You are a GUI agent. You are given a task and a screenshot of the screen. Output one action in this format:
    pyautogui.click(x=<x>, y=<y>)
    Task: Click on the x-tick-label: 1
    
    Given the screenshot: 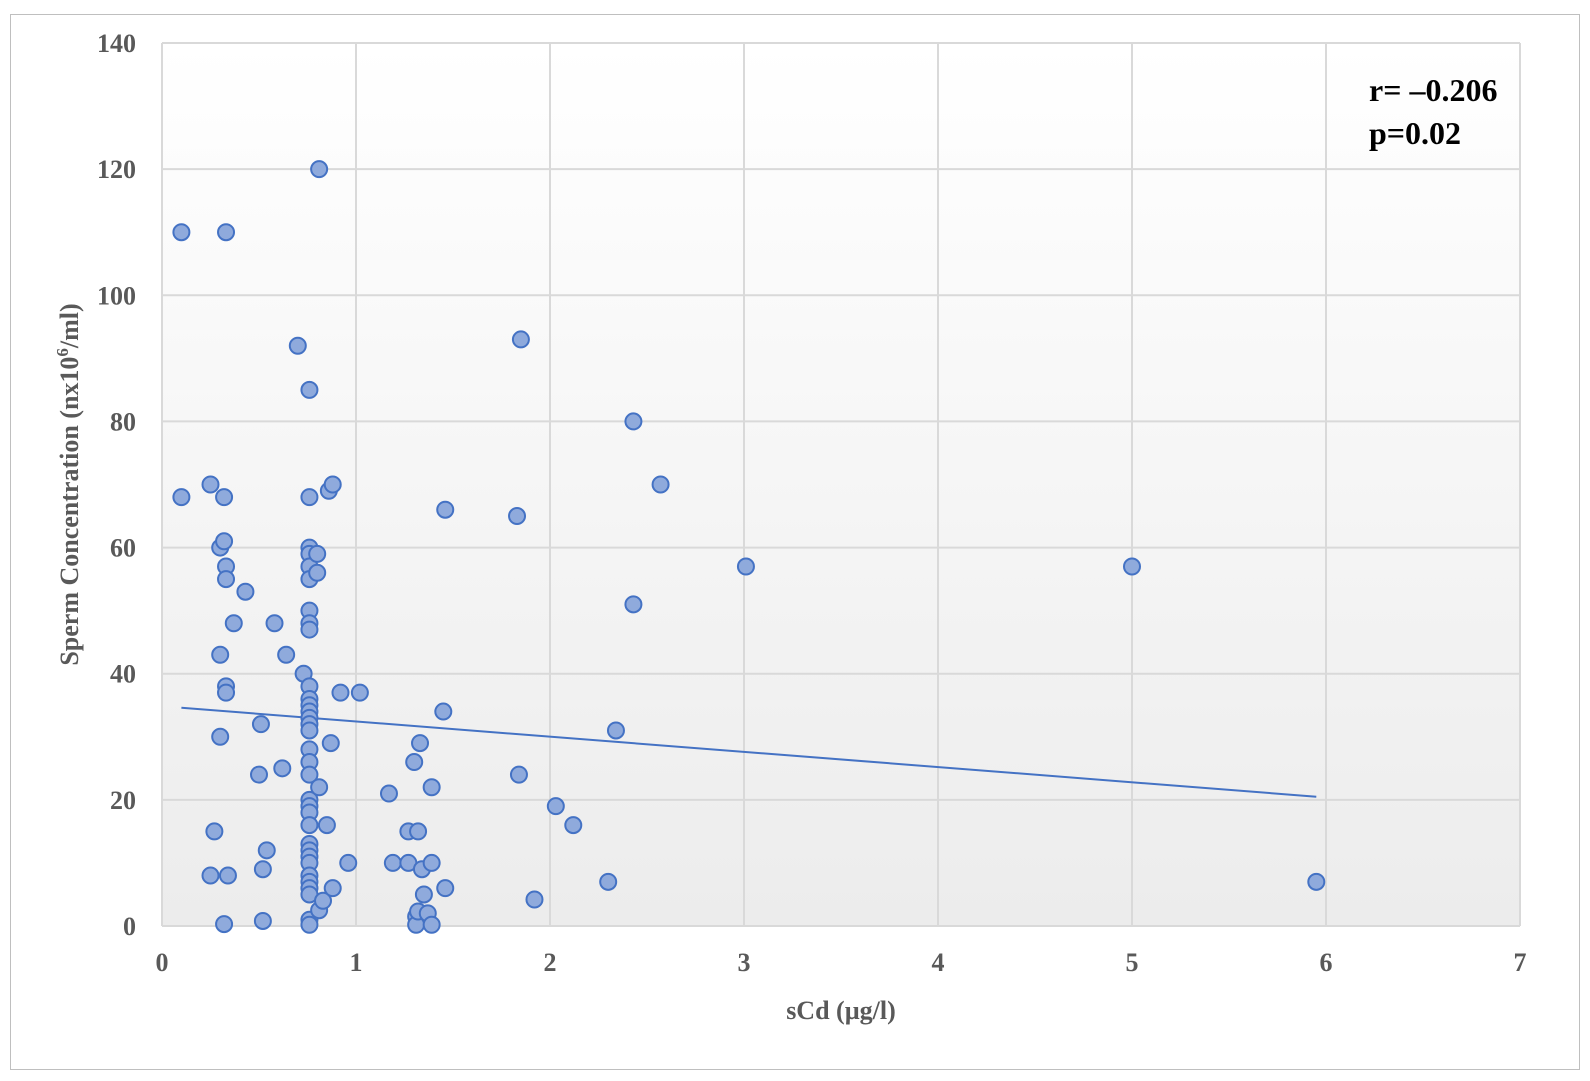 What is the action you would take?
    pyautogui.click(x=356, y=962)
    